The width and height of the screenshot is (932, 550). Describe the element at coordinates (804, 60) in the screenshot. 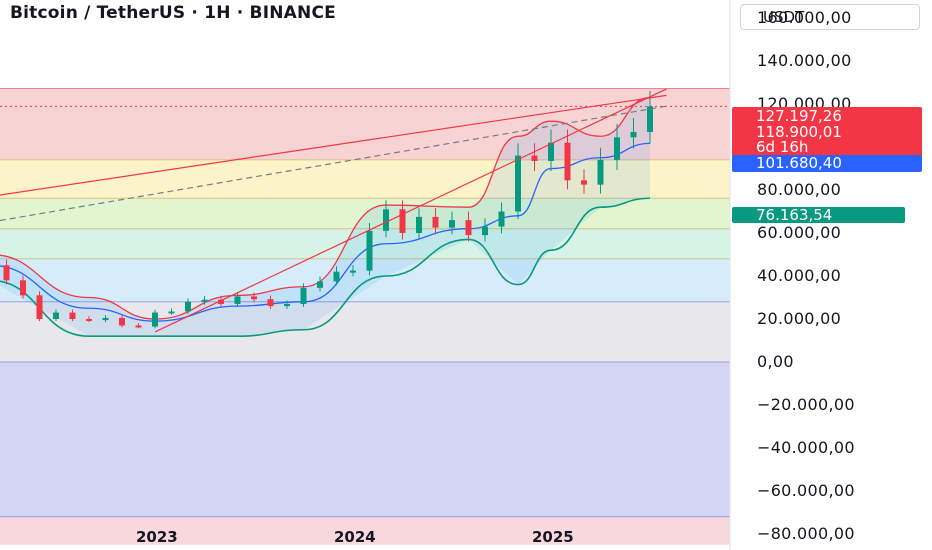

I see `price-axis-label: 140.000,00` at that location.